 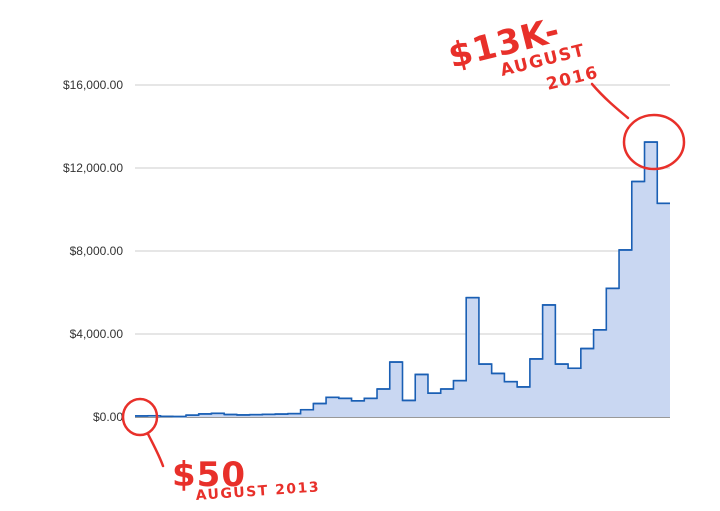 I want to click on y-tick-label: $12,000.00, so click(x=93, y=168).